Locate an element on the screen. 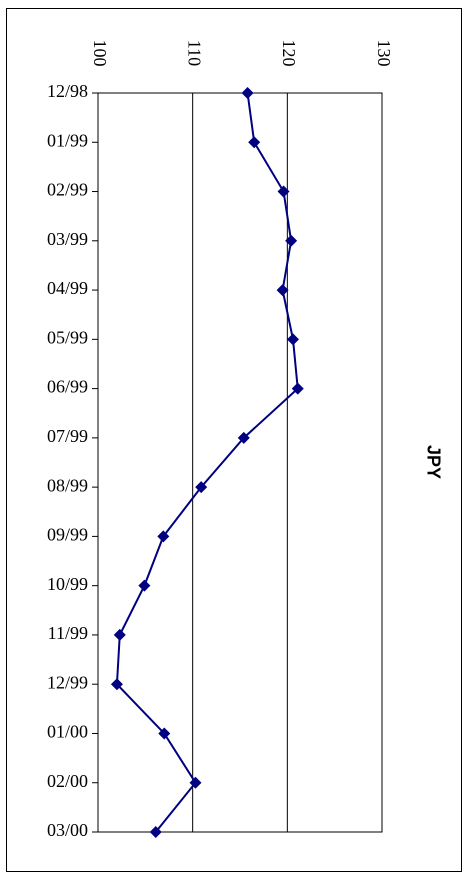 The width and height of the screenshot is (468, 878). chart-title: JPY is located at coordinates (433, 462).